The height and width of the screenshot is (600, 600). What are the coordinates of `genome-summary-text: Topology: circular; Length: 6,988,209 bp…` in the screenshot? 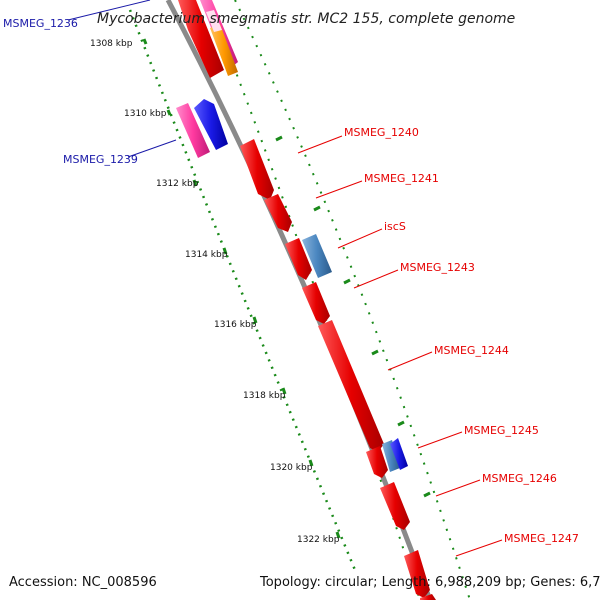 It's located at (429, 582).